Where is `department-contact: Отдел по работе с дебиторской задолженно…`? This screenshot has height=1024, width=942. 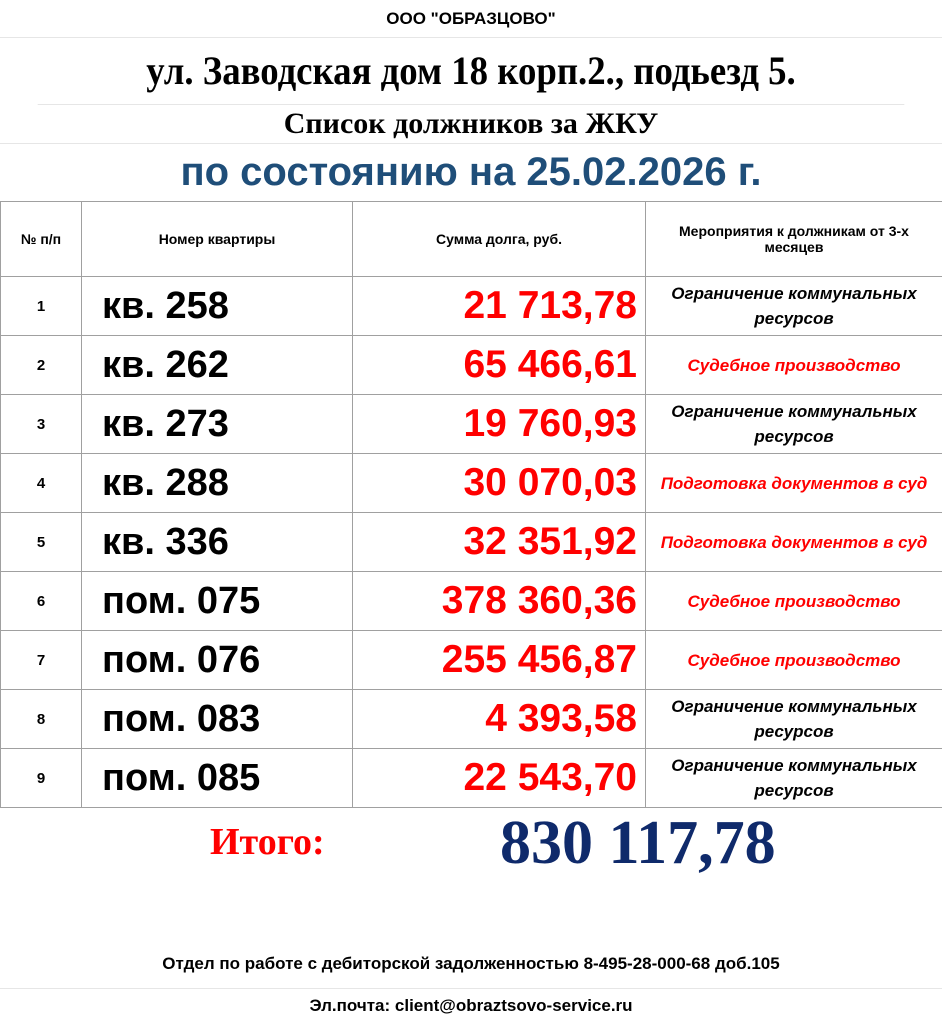 department-contact: Отдел по работе с дебиторской задолженно… is located at coordinates (471, 964).